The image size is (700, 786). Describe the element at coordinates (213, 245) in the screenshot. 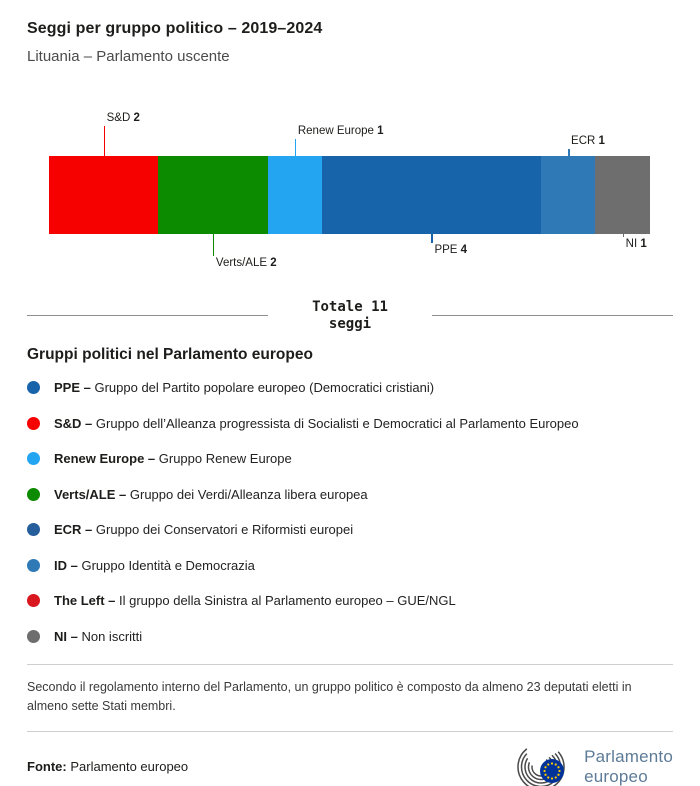

I see `callout-line-verts-ale` at that location.